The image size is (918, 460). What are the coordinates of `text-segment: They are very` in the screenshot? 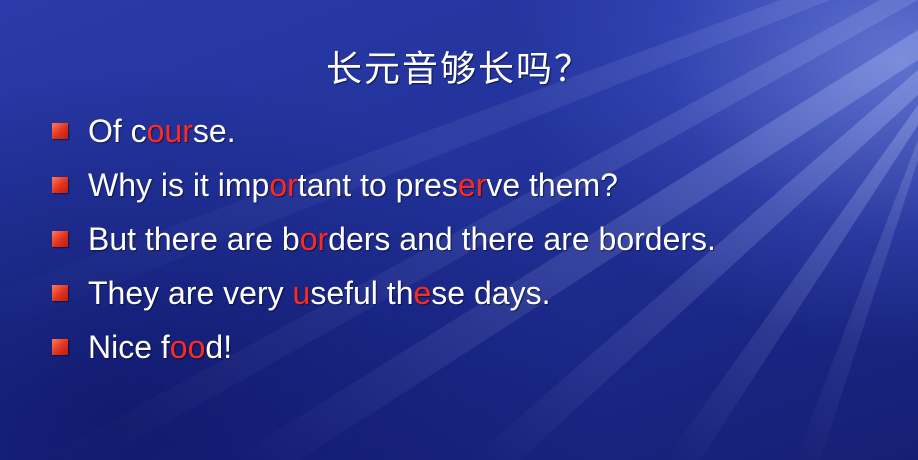 It's located at (190, 292).